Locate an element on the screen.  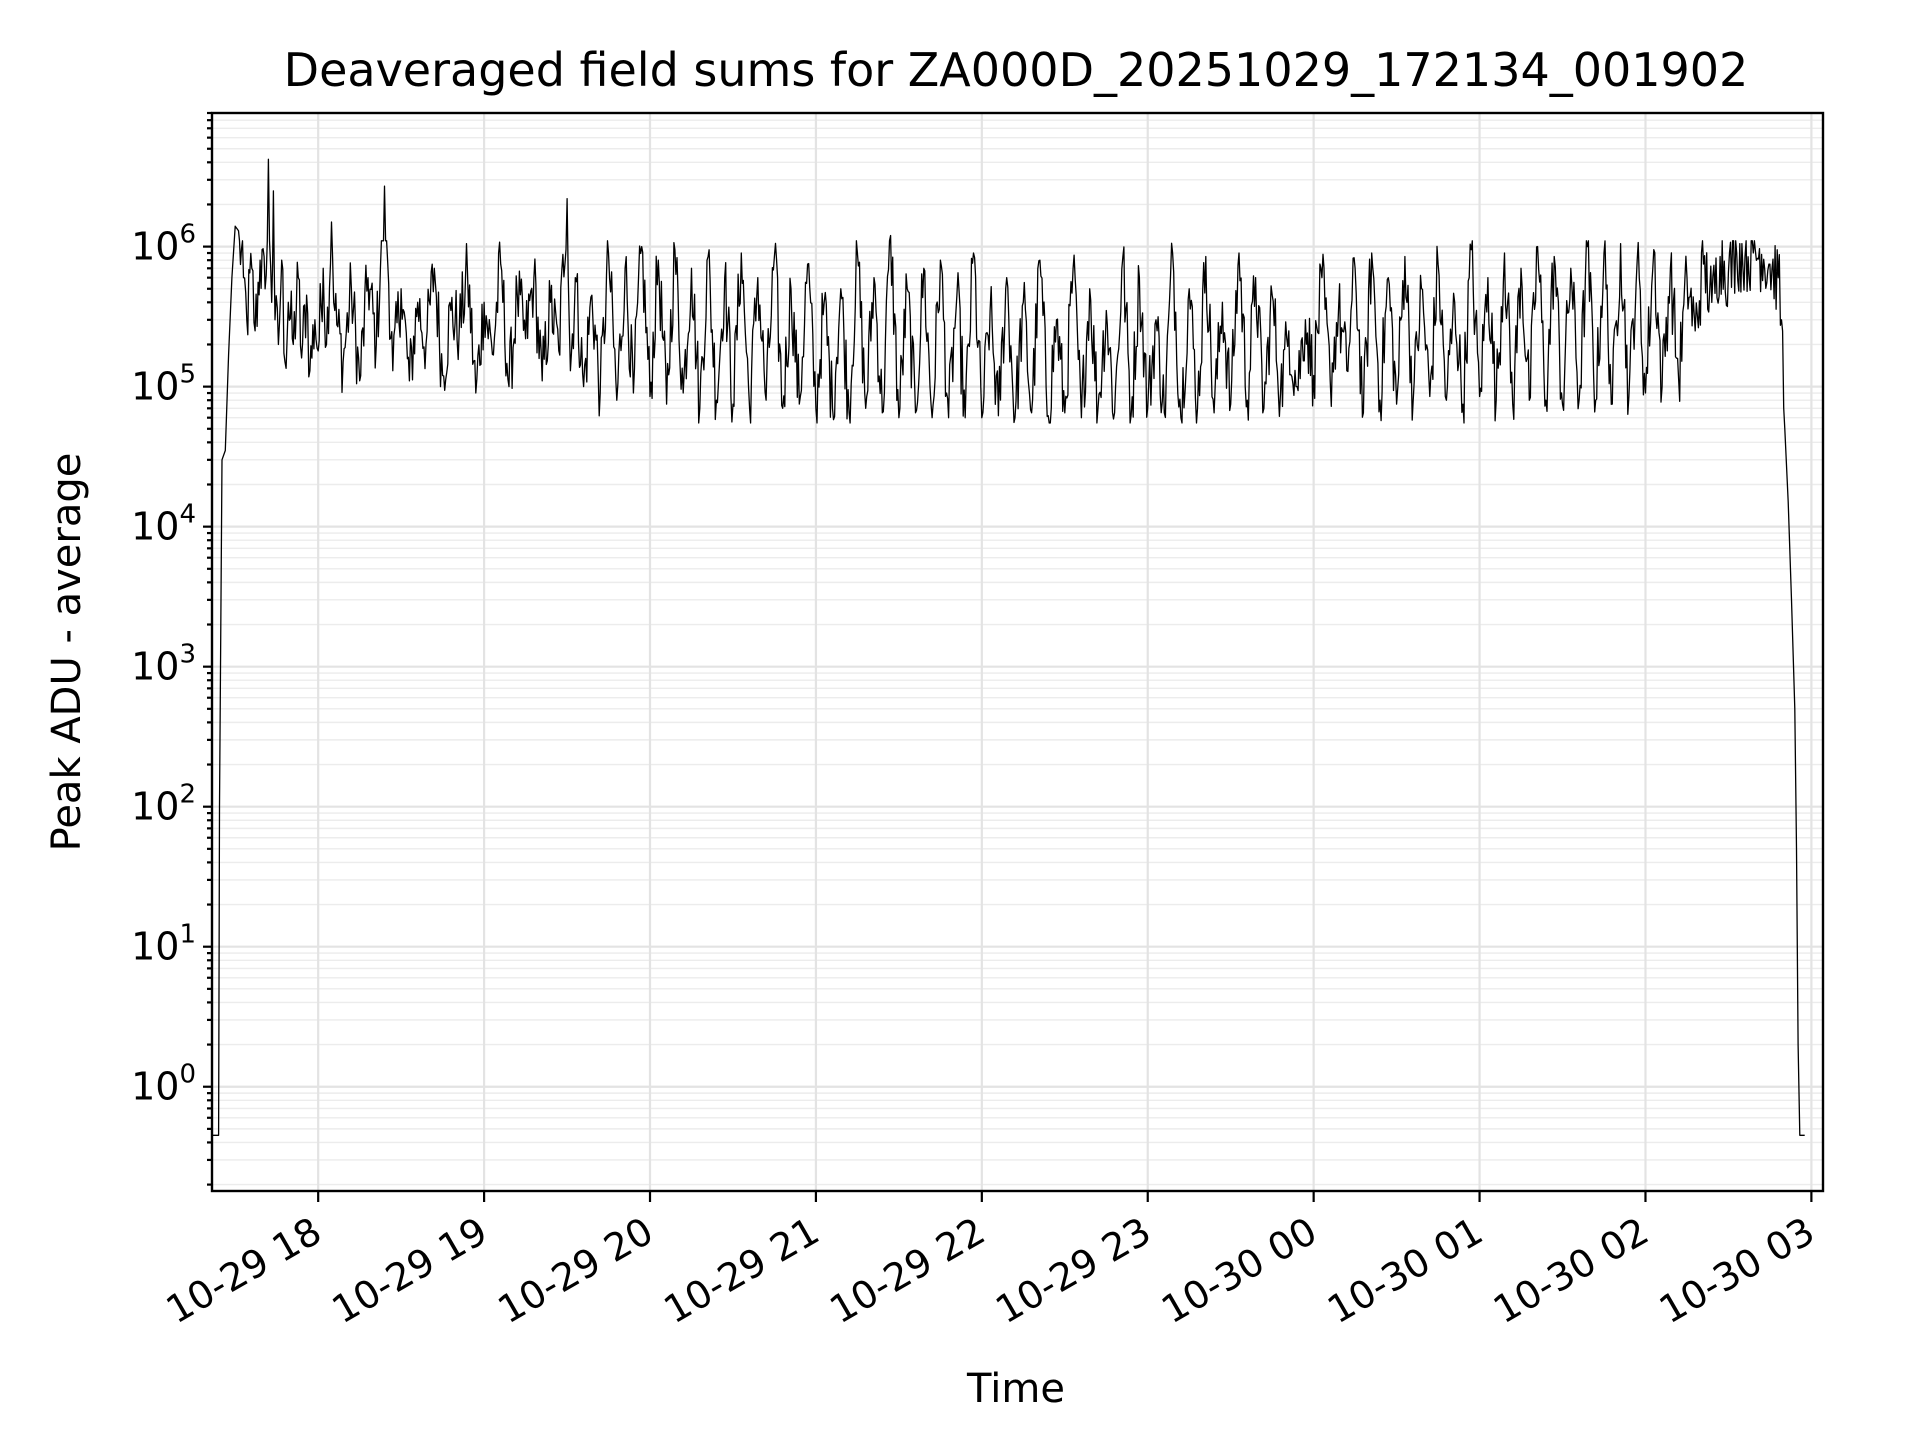
y-tick-label: 106 is located at coordinates (163, 244).